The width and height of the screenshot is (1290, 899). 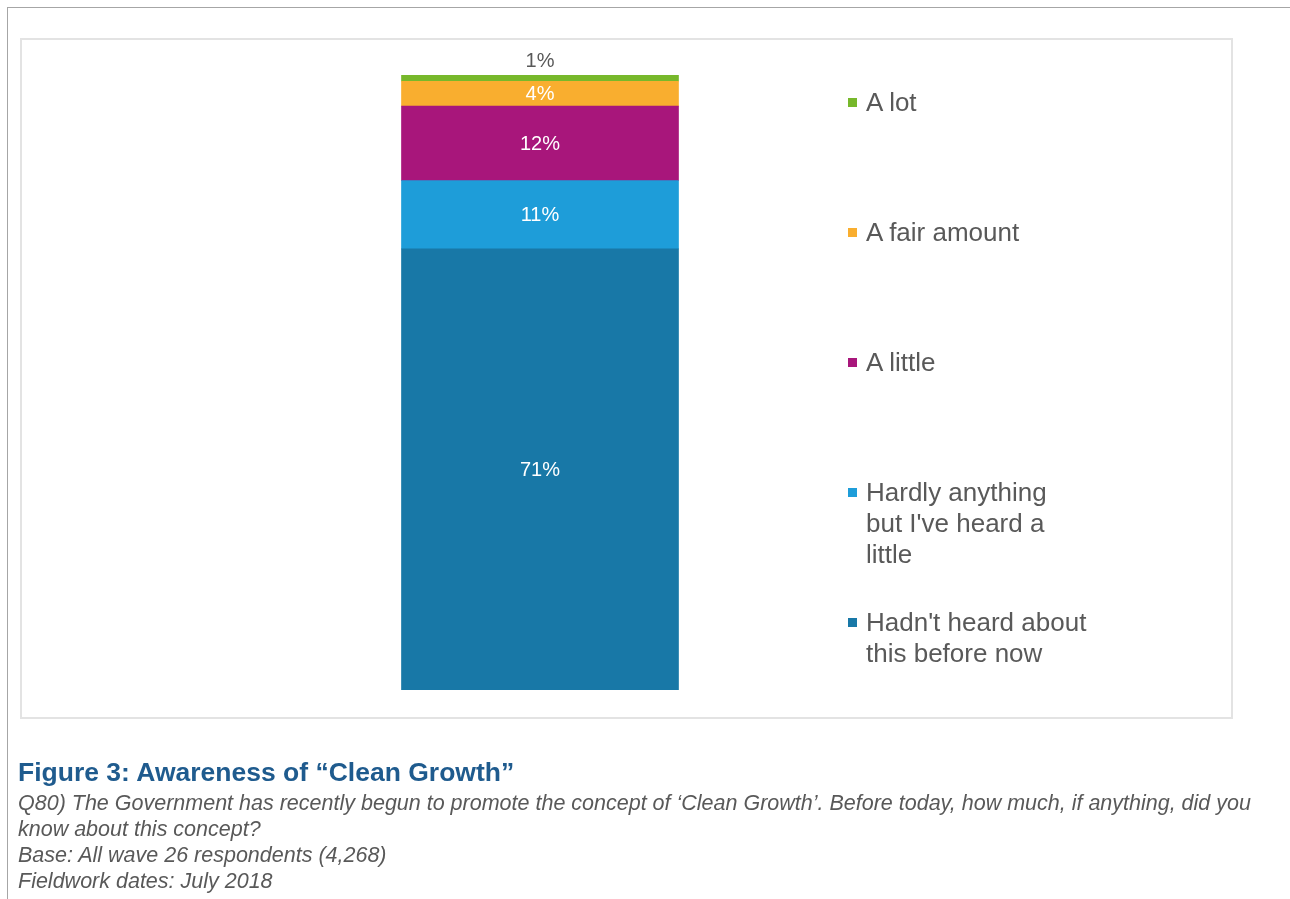 What do you see at coordinates (635, 816) in the screenshot?
I see `text: Q80) The Government has recently begun to promote the concept of ‘Clean Growth’. Before today, how much, if anything, did you know about this concept?` at bounding box center [635, 816].